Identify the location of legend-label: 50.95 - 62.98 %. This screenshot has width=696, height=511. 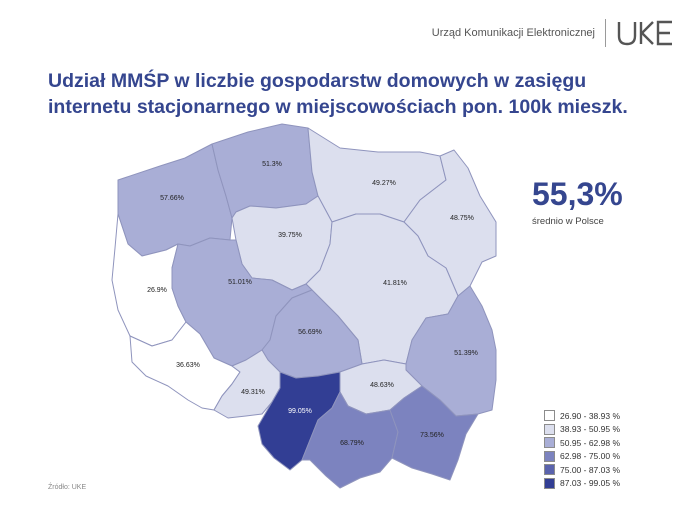
(590, 442).